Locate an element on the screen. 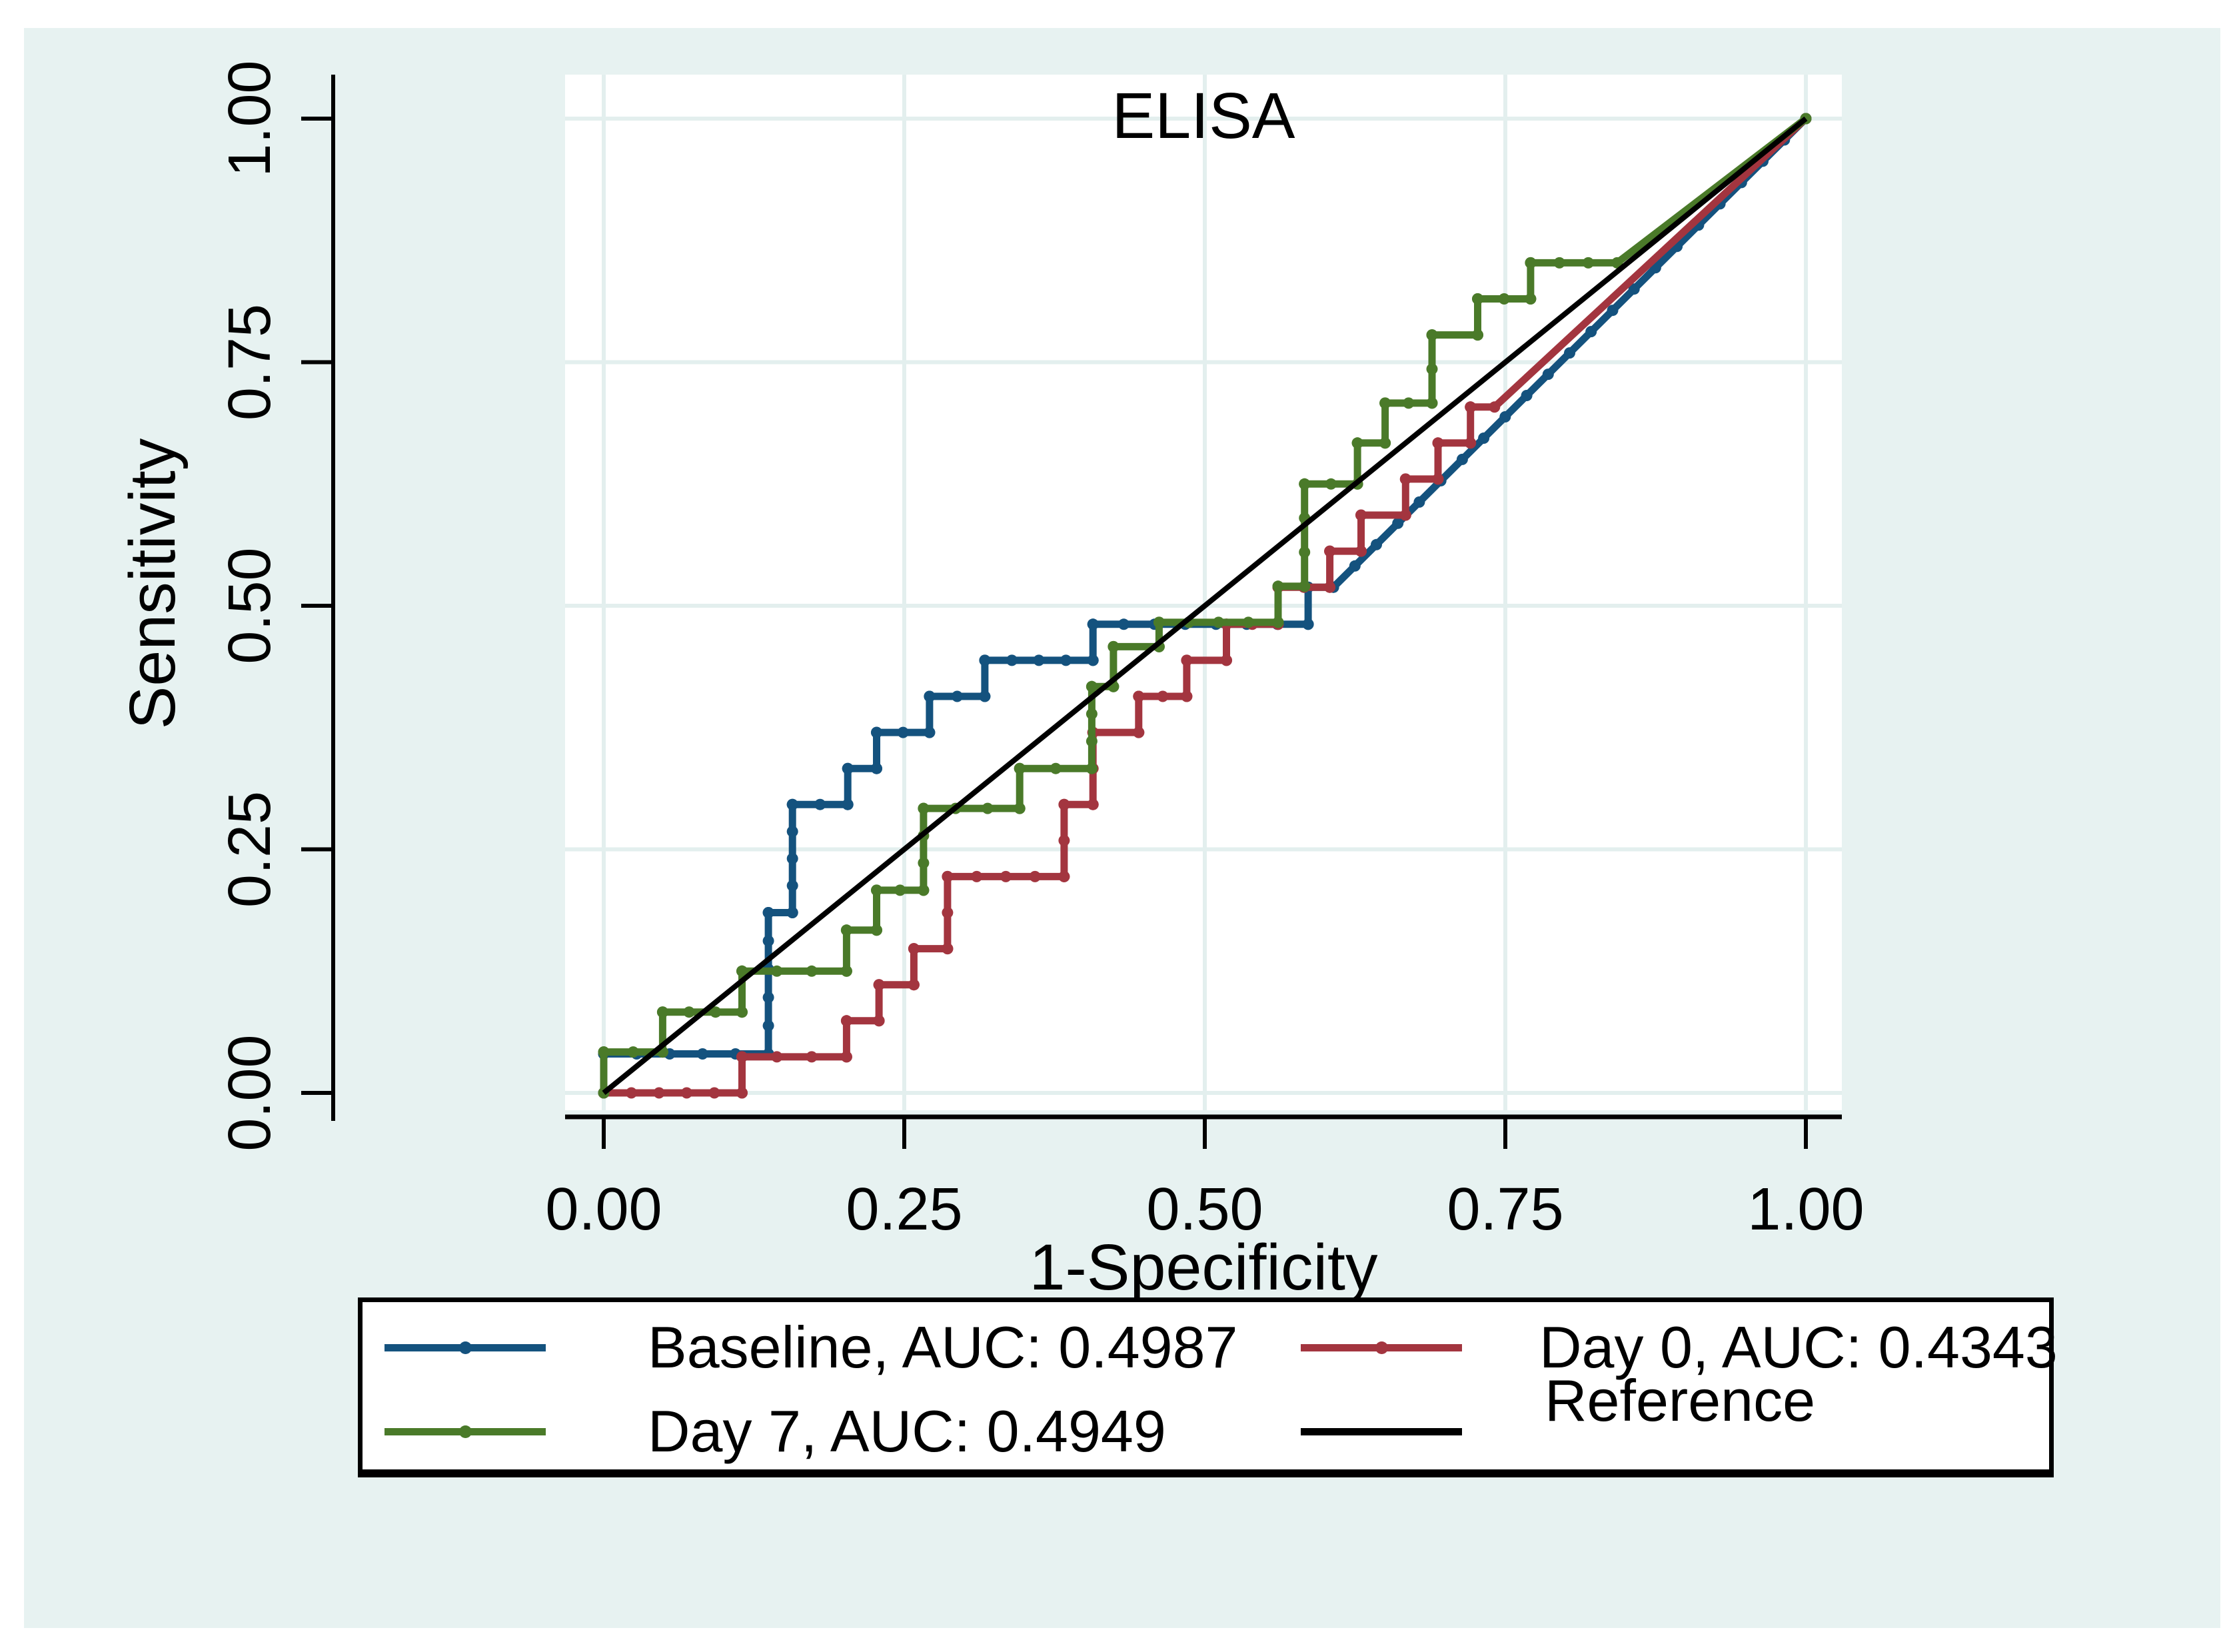  x-tick-label: 0.25 is located at coordinates (904, 1209).